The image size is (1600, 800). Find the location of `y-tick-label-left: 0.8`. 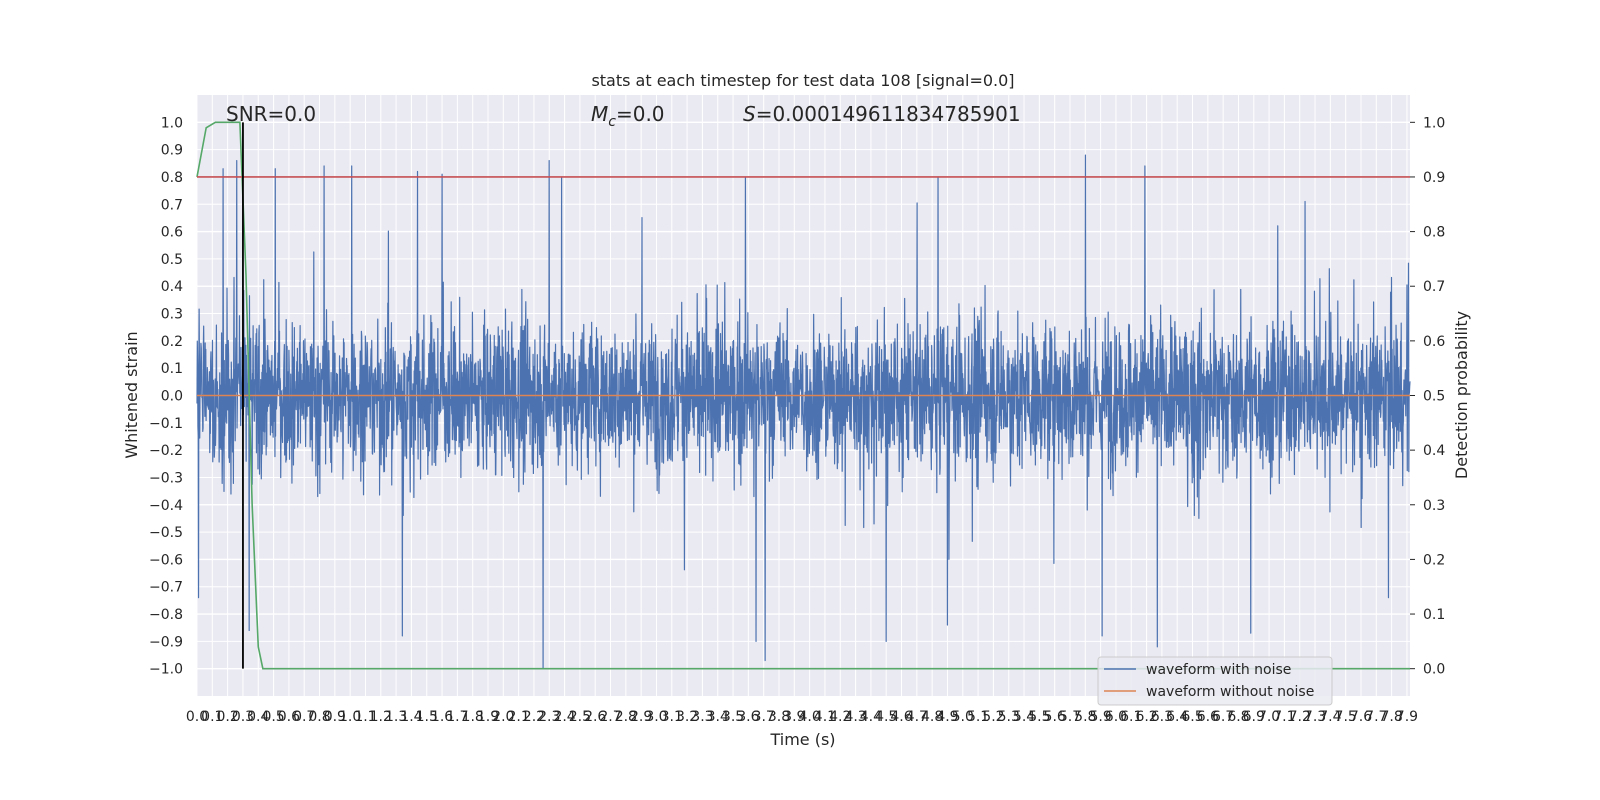

y-tick-label-left: 0.8 is located at coordinates (172, 178).